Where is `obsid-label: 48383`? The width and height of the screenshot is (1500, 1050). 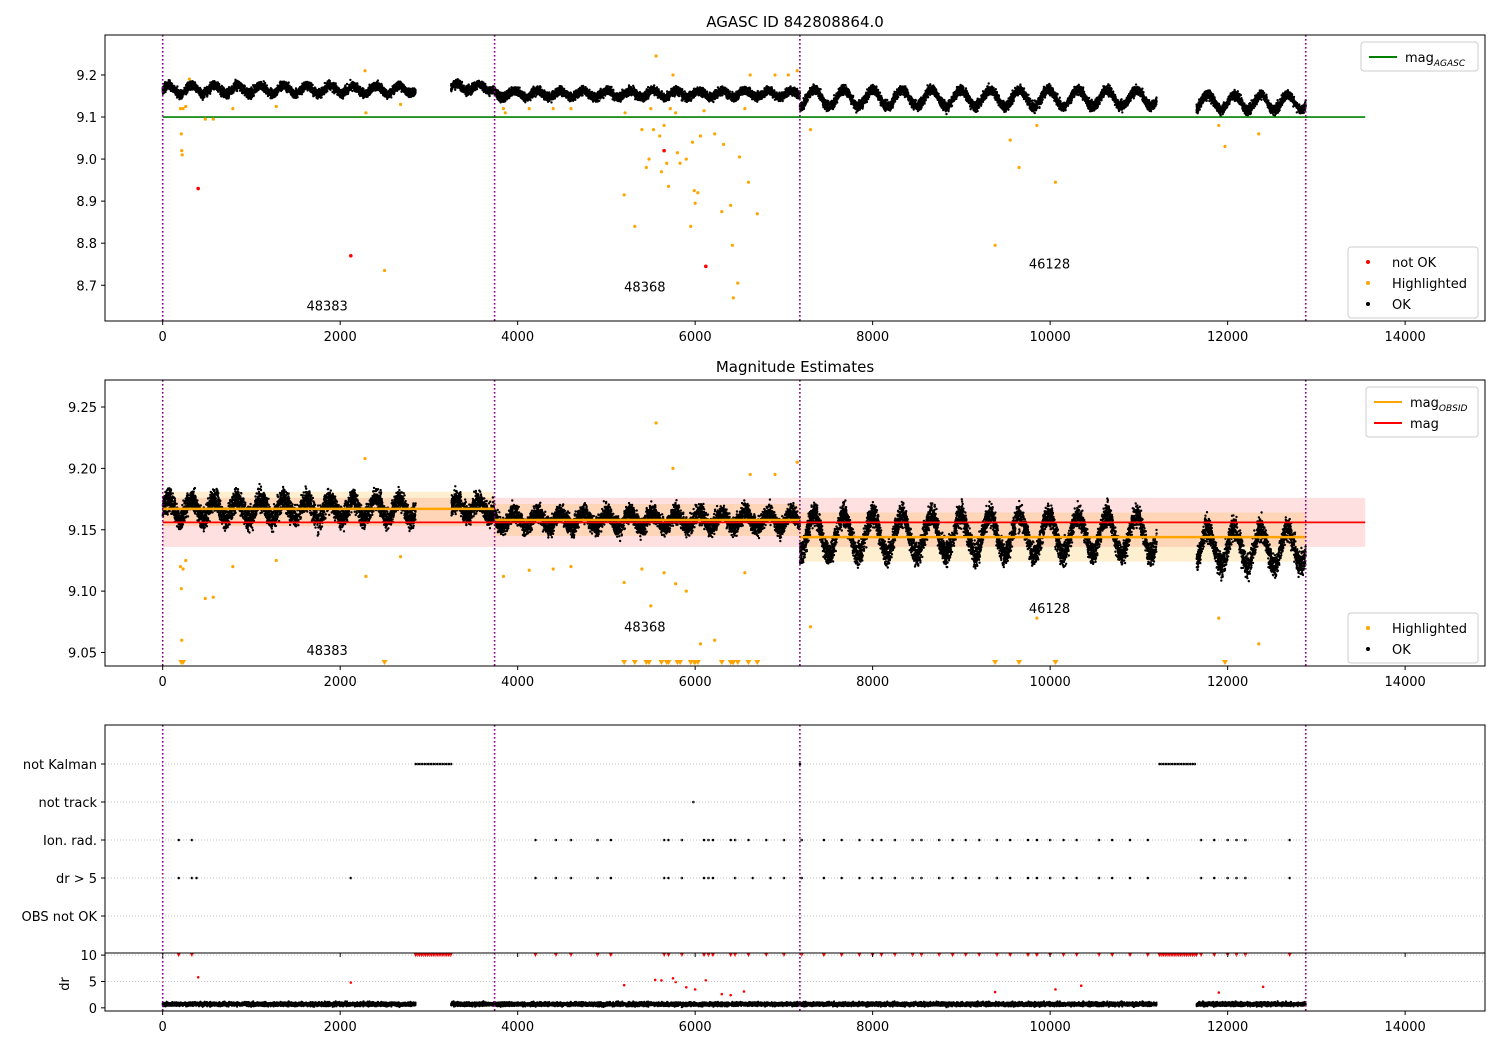 obsid-label: 48383 is located at coordinates (326, 651).